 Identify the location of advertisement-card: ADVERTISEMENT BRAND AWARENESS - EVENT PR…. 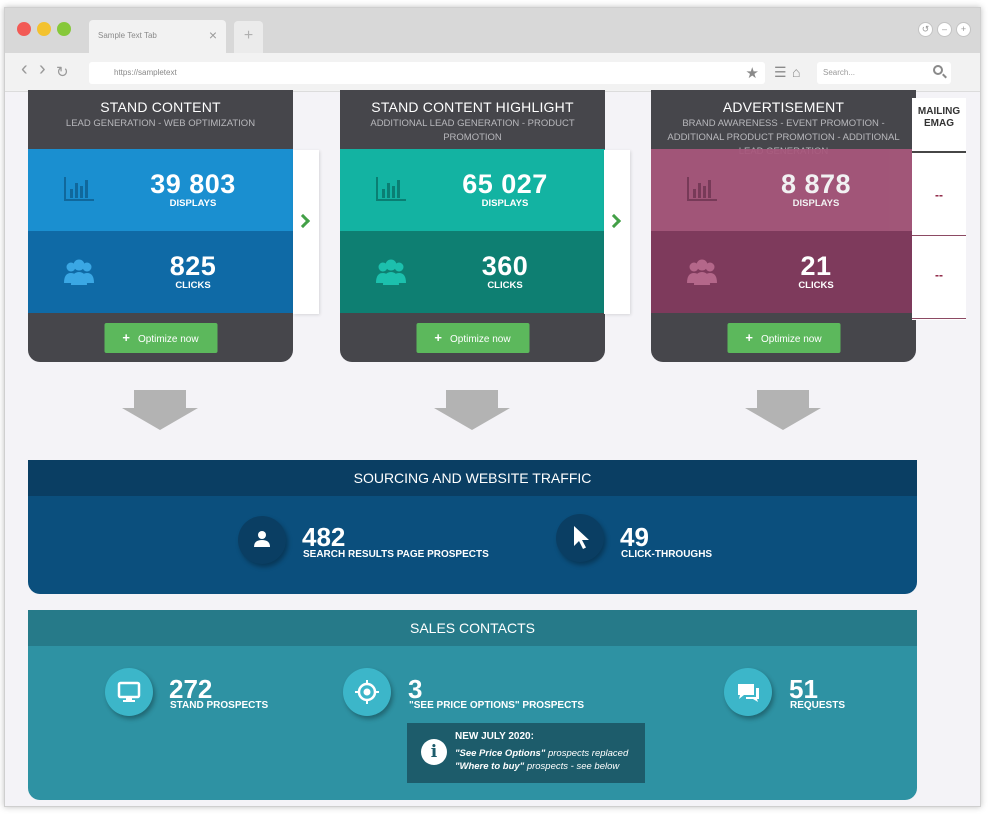
(783, 226).